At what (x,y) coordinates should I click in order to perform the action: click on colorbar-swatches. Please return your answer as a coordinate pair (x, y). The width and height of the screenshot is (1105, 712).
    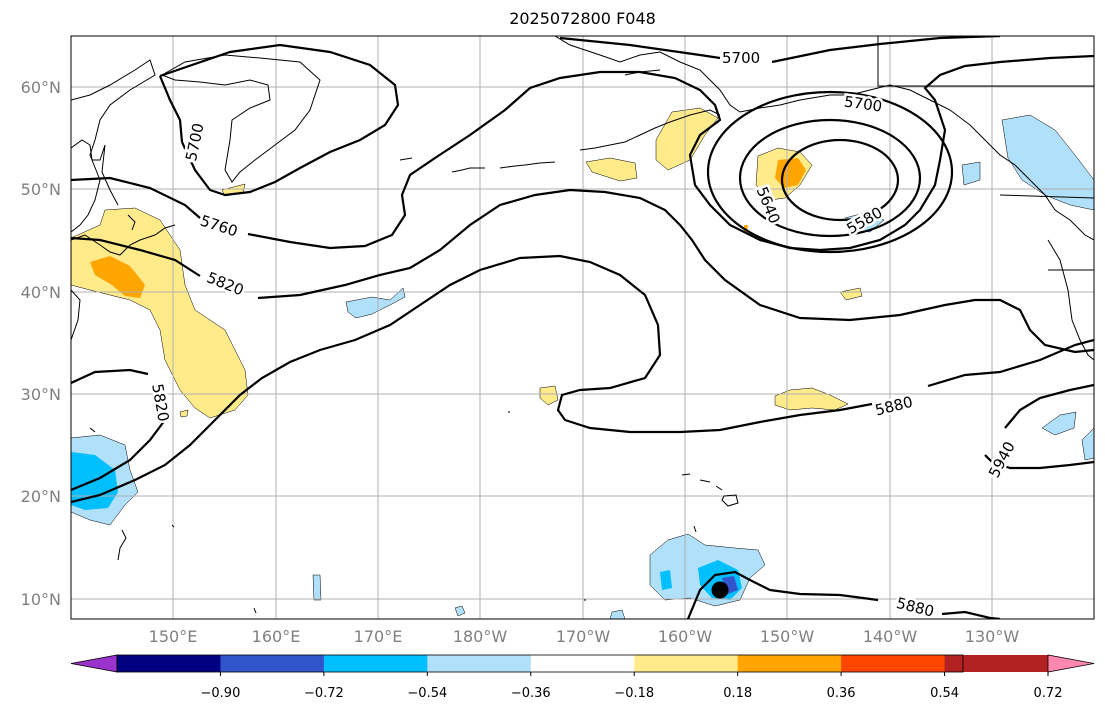
    Looking at the image, I should click on (582, 663).